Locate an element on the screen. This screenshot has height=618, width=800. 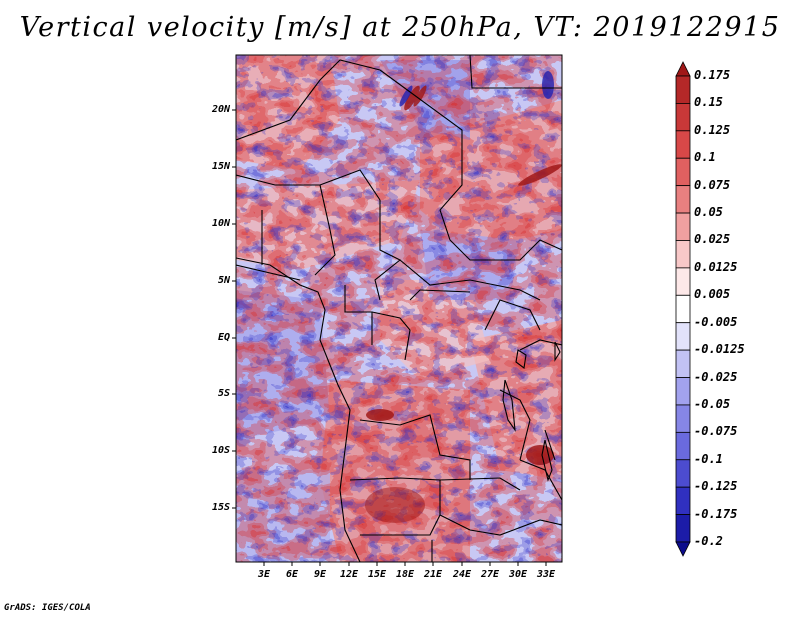
coastline is located at coordinates (298, 409).